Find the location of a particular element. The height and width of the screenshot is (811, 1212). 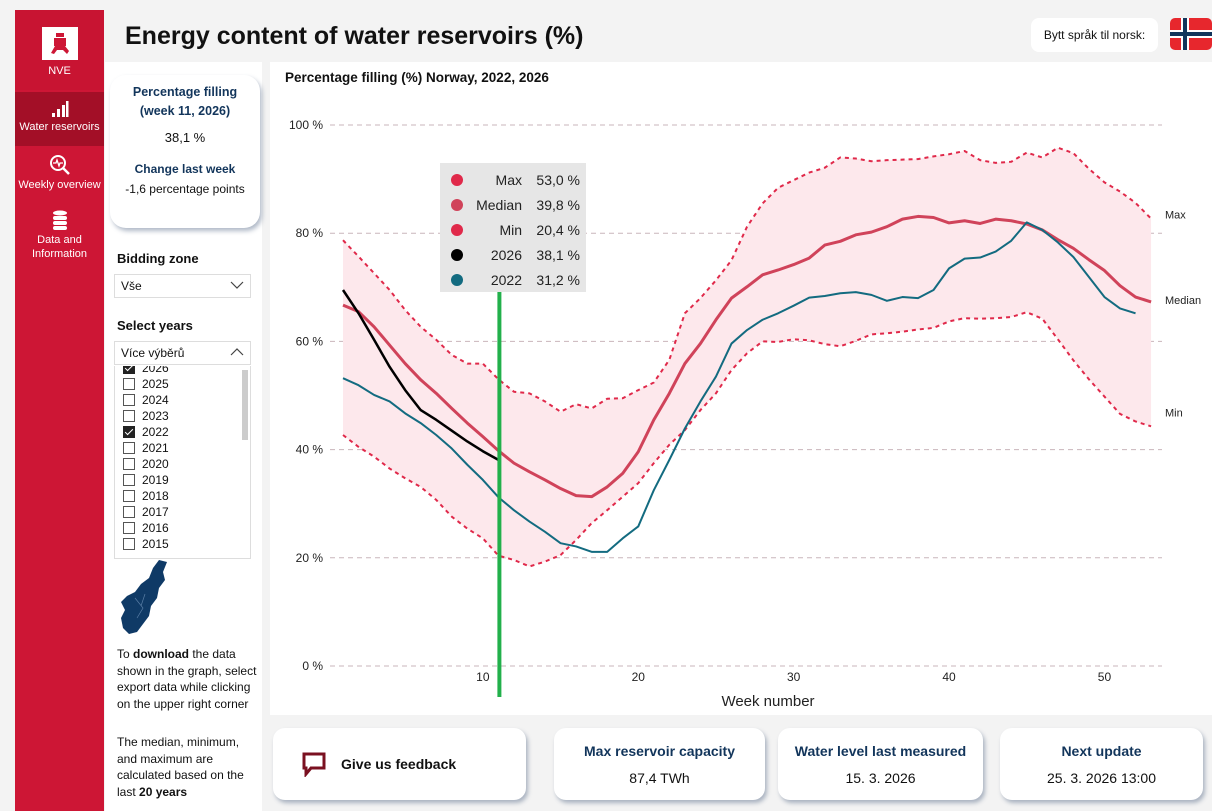

tooltip-background is located at coordinates (513, 227).